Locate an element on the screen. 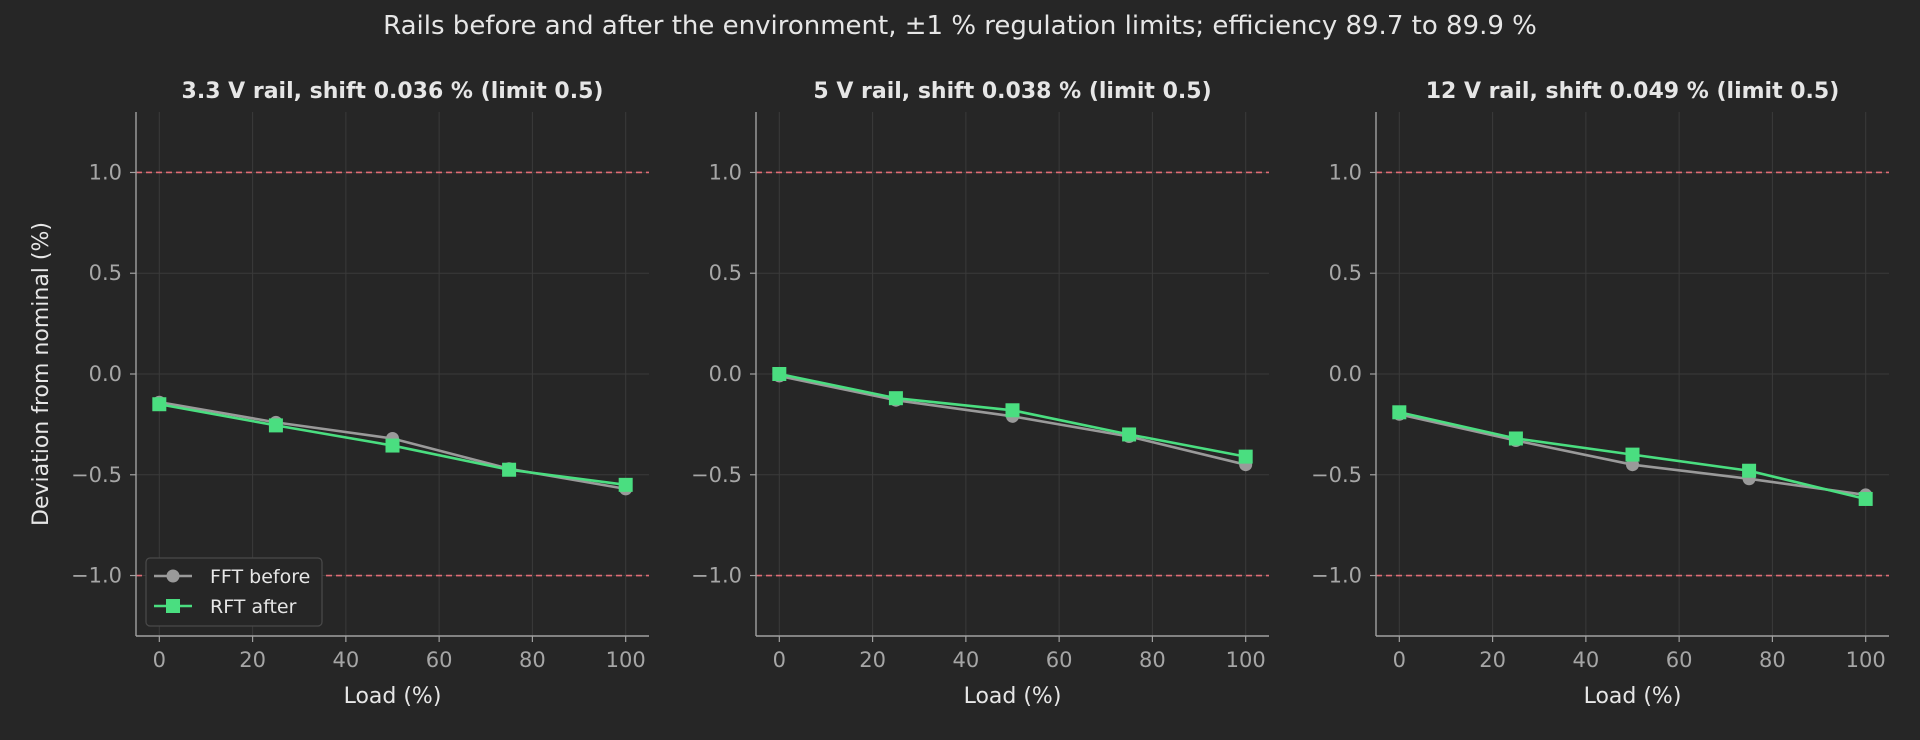  panel-title: 12 V rail, shift 0.049 % (limit 0.5) is located at coordinates (1633, 91).